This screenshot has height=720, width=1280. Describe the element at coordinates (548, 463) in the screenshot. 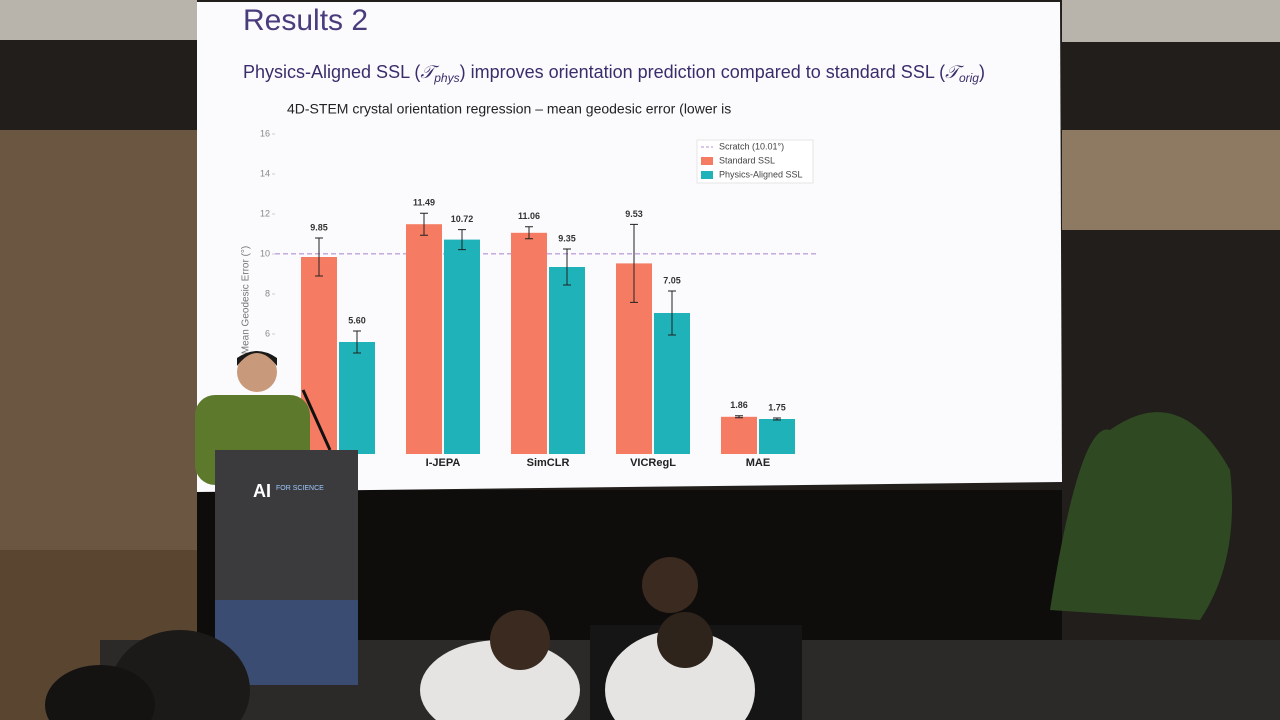

I see `x-tick-label: SimCLR` at that location.